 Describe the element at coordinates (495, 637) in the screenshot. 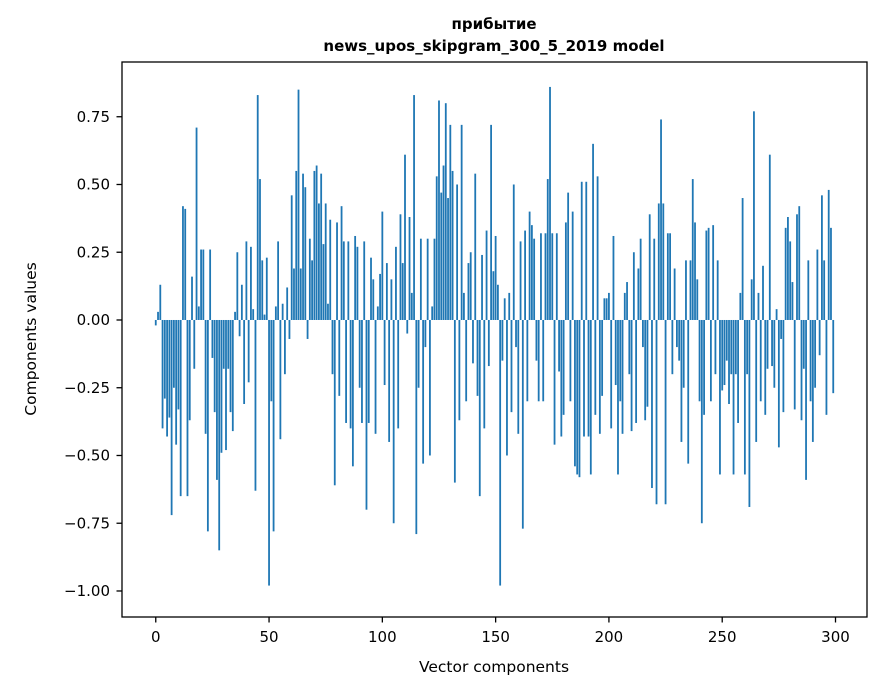

I see `x-tick-label: 150` at that location.